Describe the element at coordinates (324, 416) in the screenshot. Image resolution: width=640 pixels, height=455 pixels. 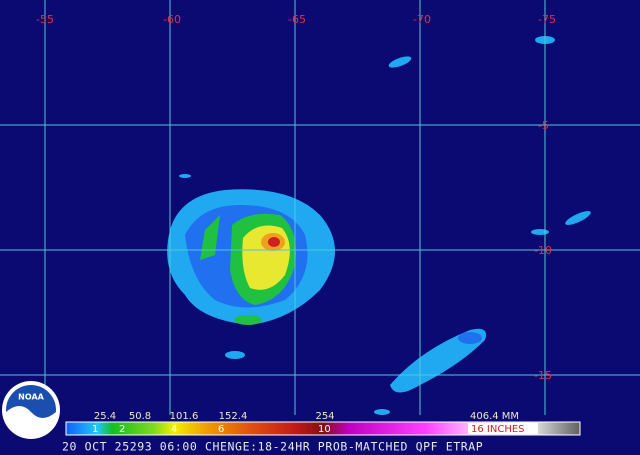
I see `mm-label: 254` at that location.